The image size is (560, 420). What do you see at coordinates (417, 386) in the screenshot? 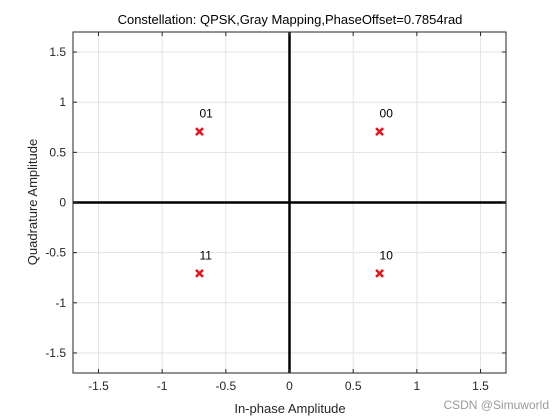
I see `x-tick-label: 1` at bounding box center [417, 386].